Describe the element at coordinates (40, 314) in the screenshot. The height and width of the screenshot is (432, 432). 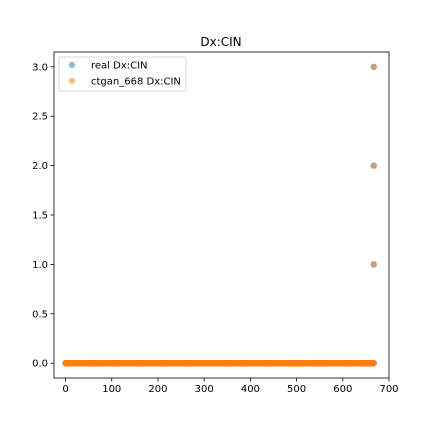
I see `y-tick-label: 0.5` at that location.